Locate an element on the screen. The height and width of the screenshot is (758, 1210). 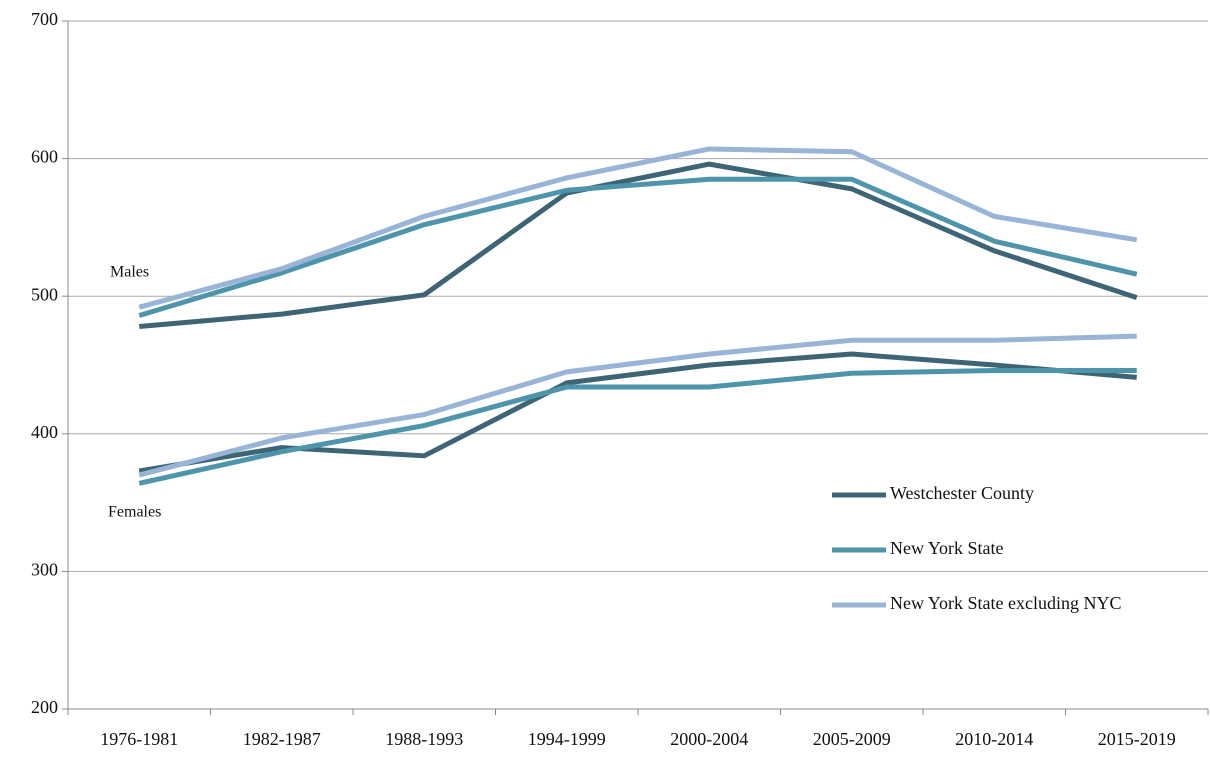
x-tick-label: 1988-1993 is located at coordinates (424, 739).